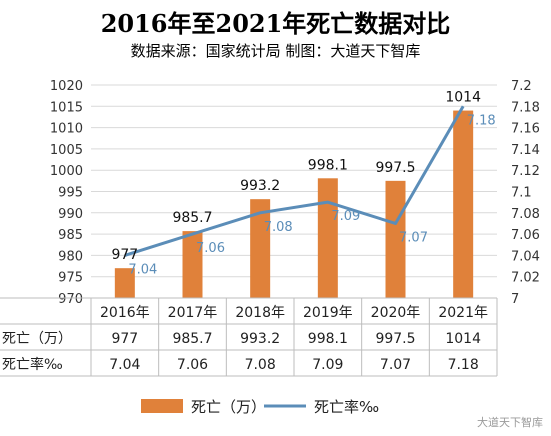 This screenshot has width=551, height=436. What do you see at coordinates (515, 299) in the screenshot?
I see `y-right-tick-label: 7` at bounding box center [515, 299].